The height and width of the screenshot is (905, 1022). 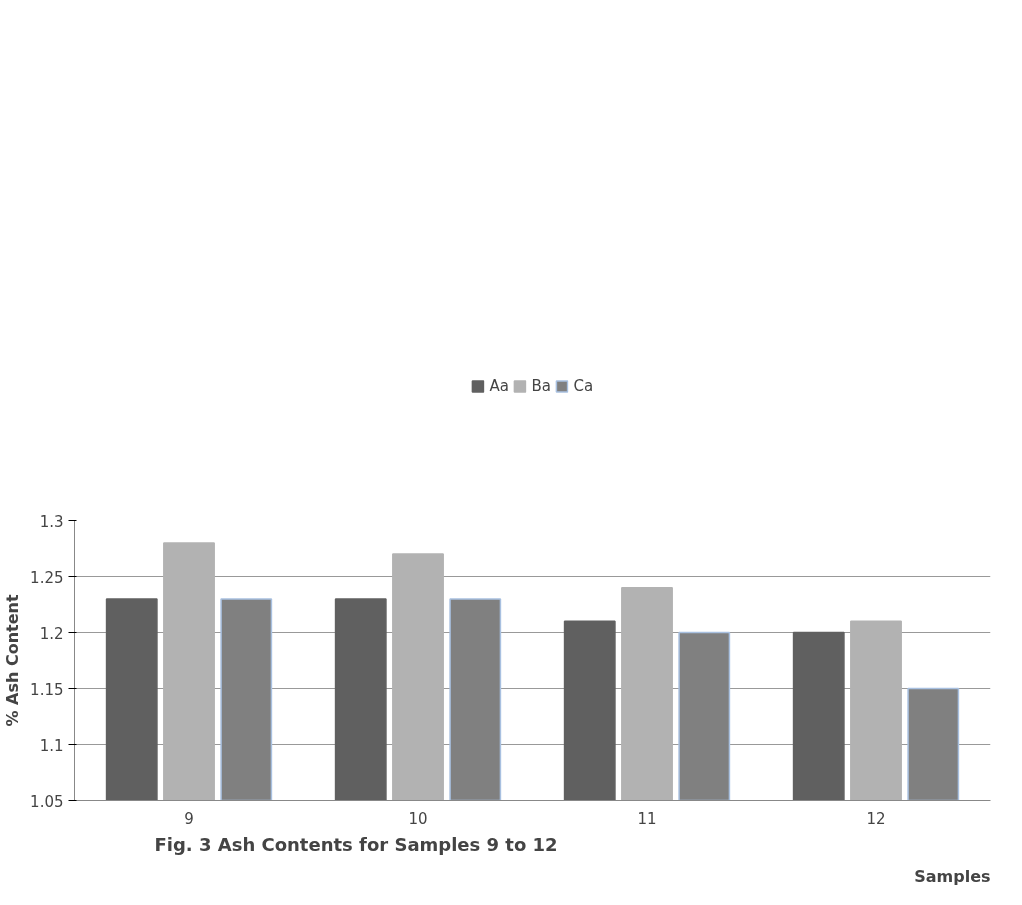 What do you see at coordinates (51, 633) in the screenshot?
I see `y-tick-label: 1.2` at bounding box center [51, 633].